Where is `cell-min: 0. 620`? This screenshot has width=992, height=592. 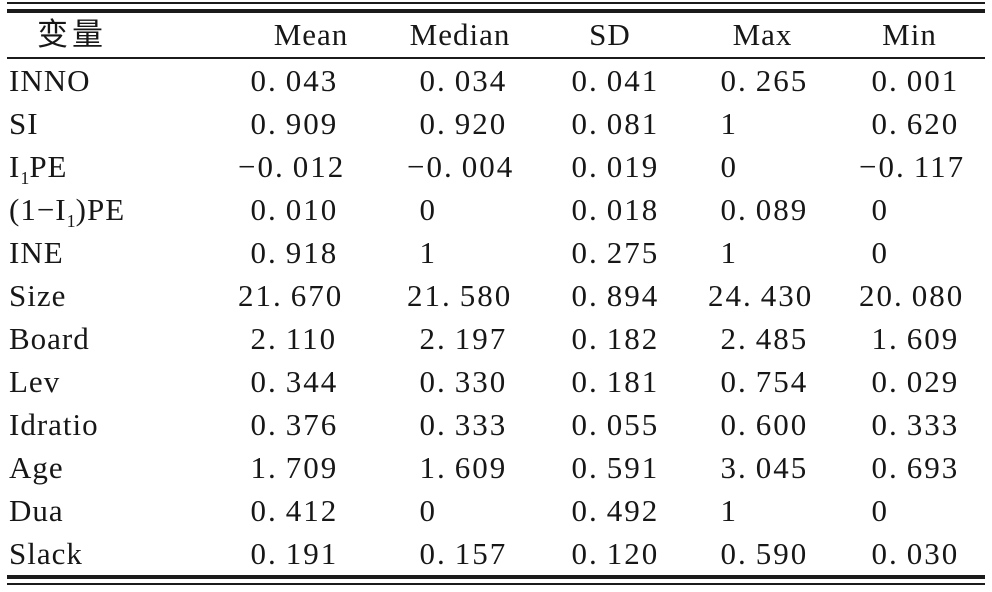
cell-min: 0. 620 is located at coordinates (915, 123).